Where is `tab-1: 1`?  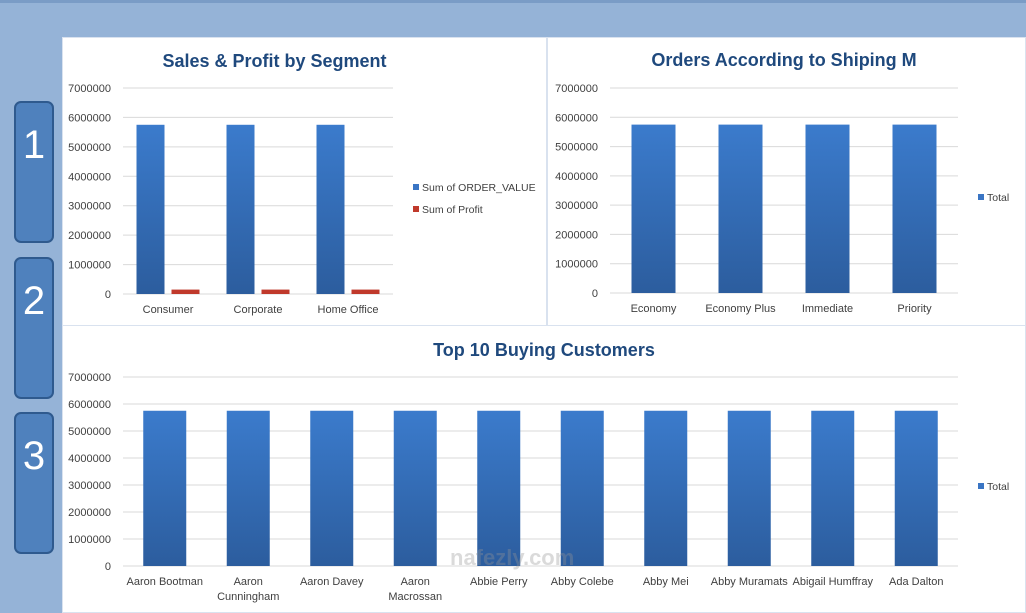
tab-1: 1 is located at coordinates (34, 172).